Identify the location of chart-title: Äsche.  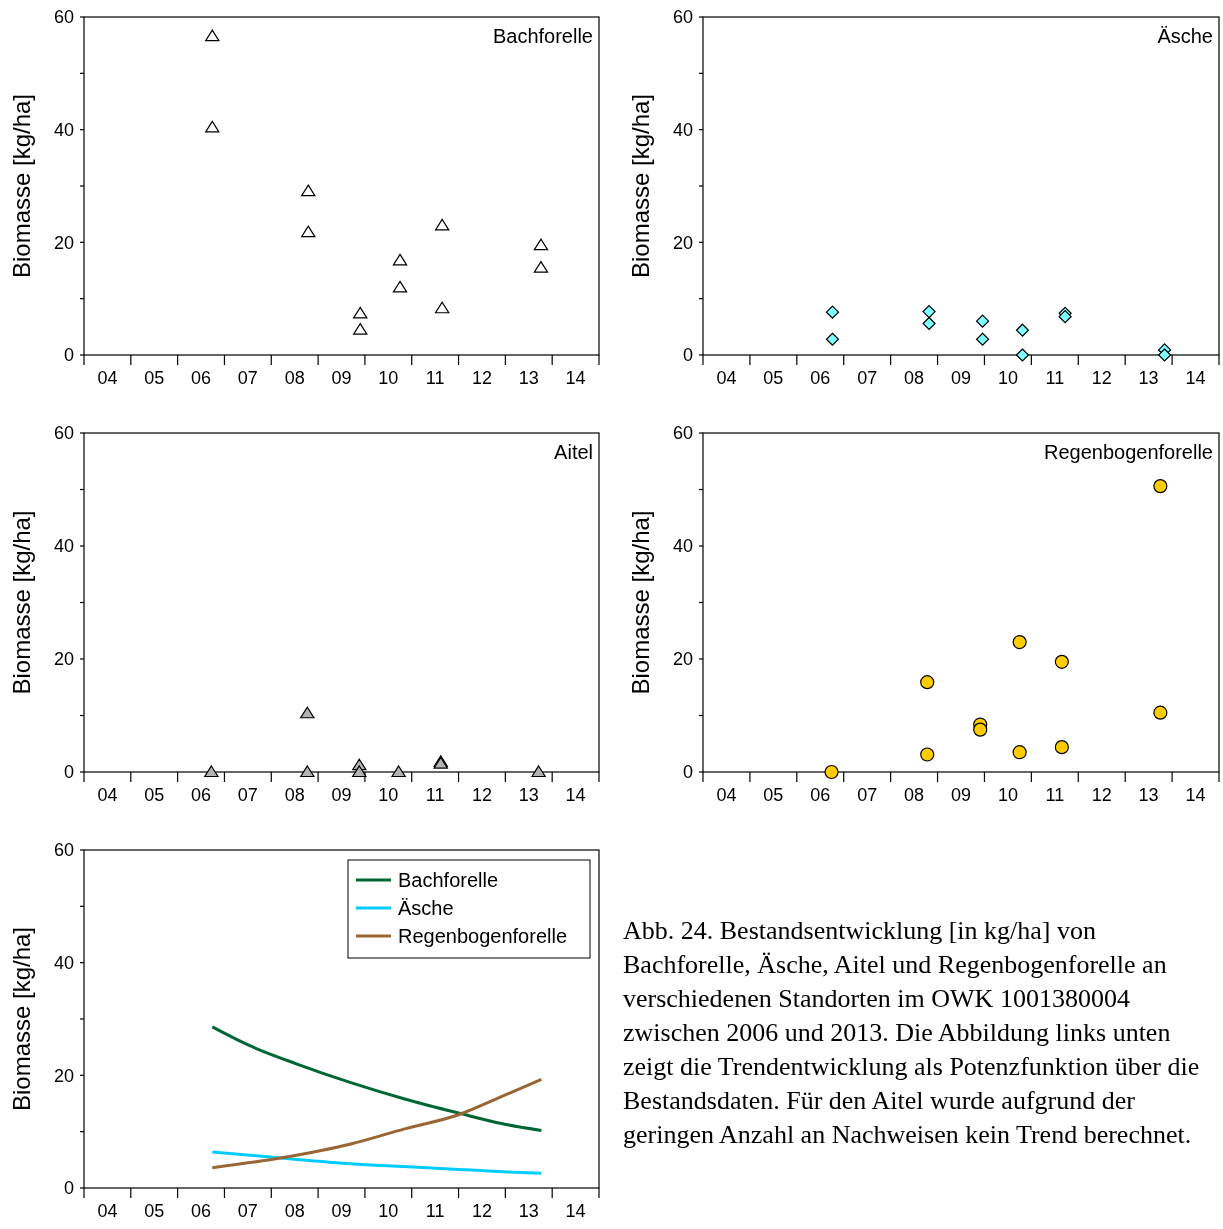
(1185, 36).